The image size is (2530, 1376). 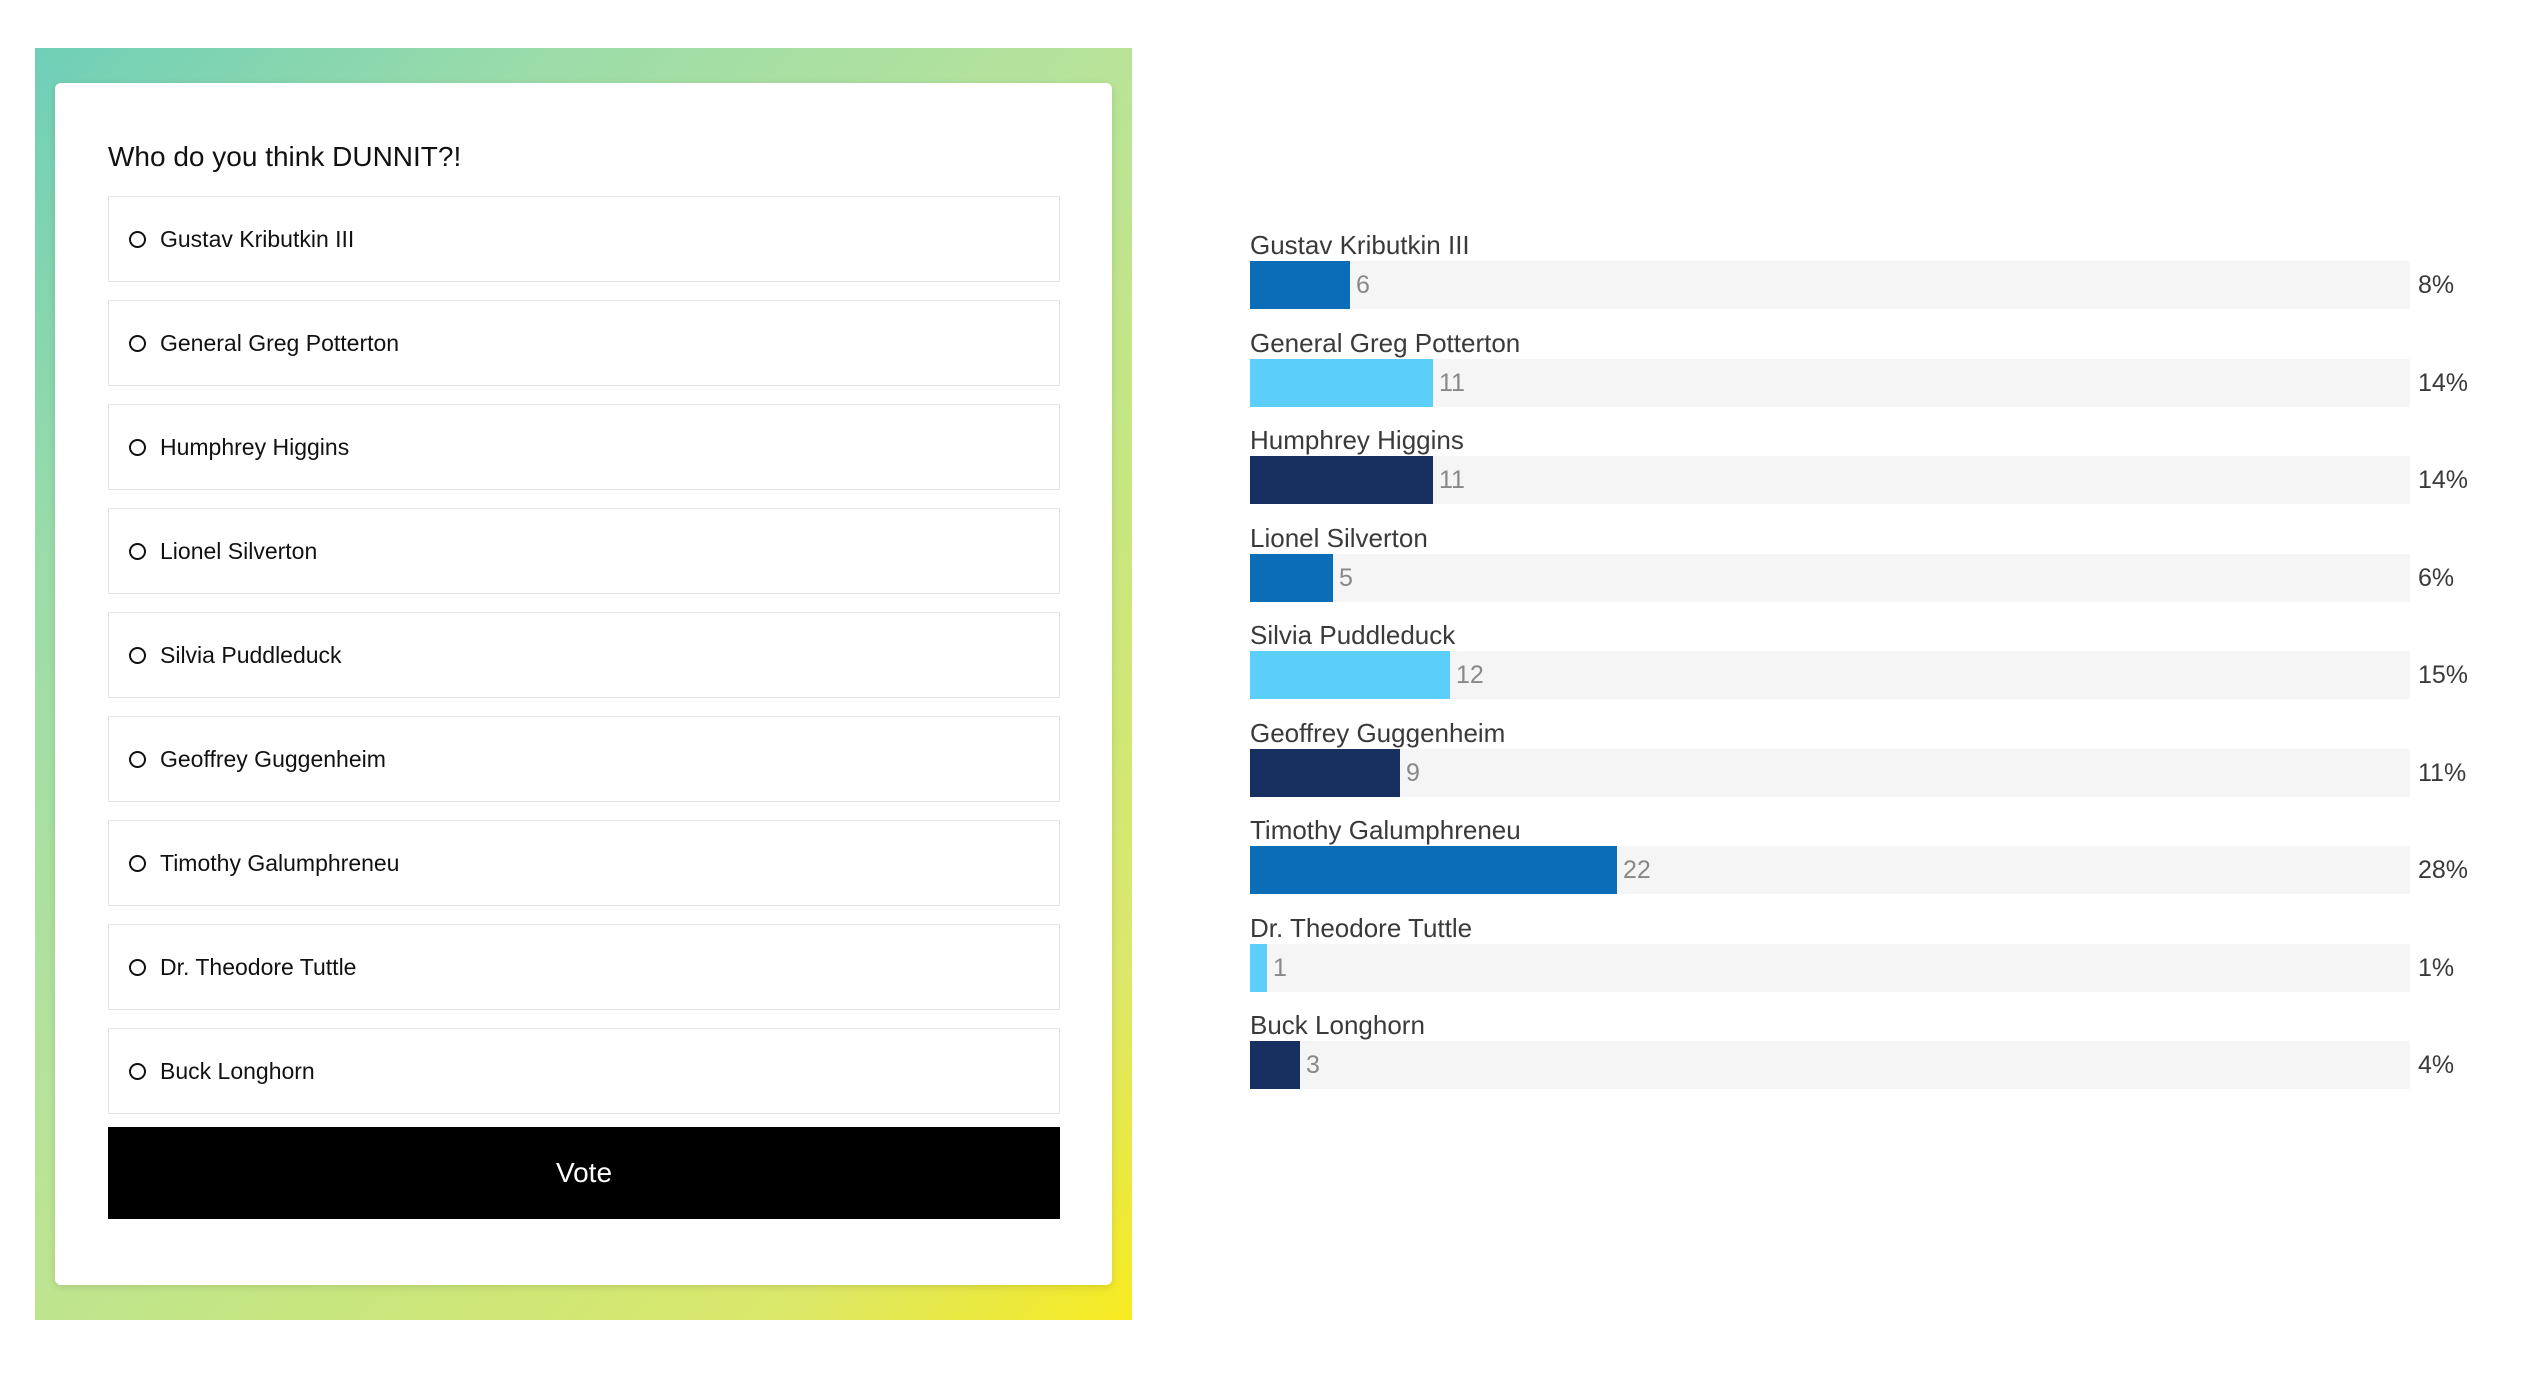 What do you see at coordinates (285, 156) in the screenshot?
I see `poll-question: Who do you think DUNNIT?!` at bounding box center [285, 156].